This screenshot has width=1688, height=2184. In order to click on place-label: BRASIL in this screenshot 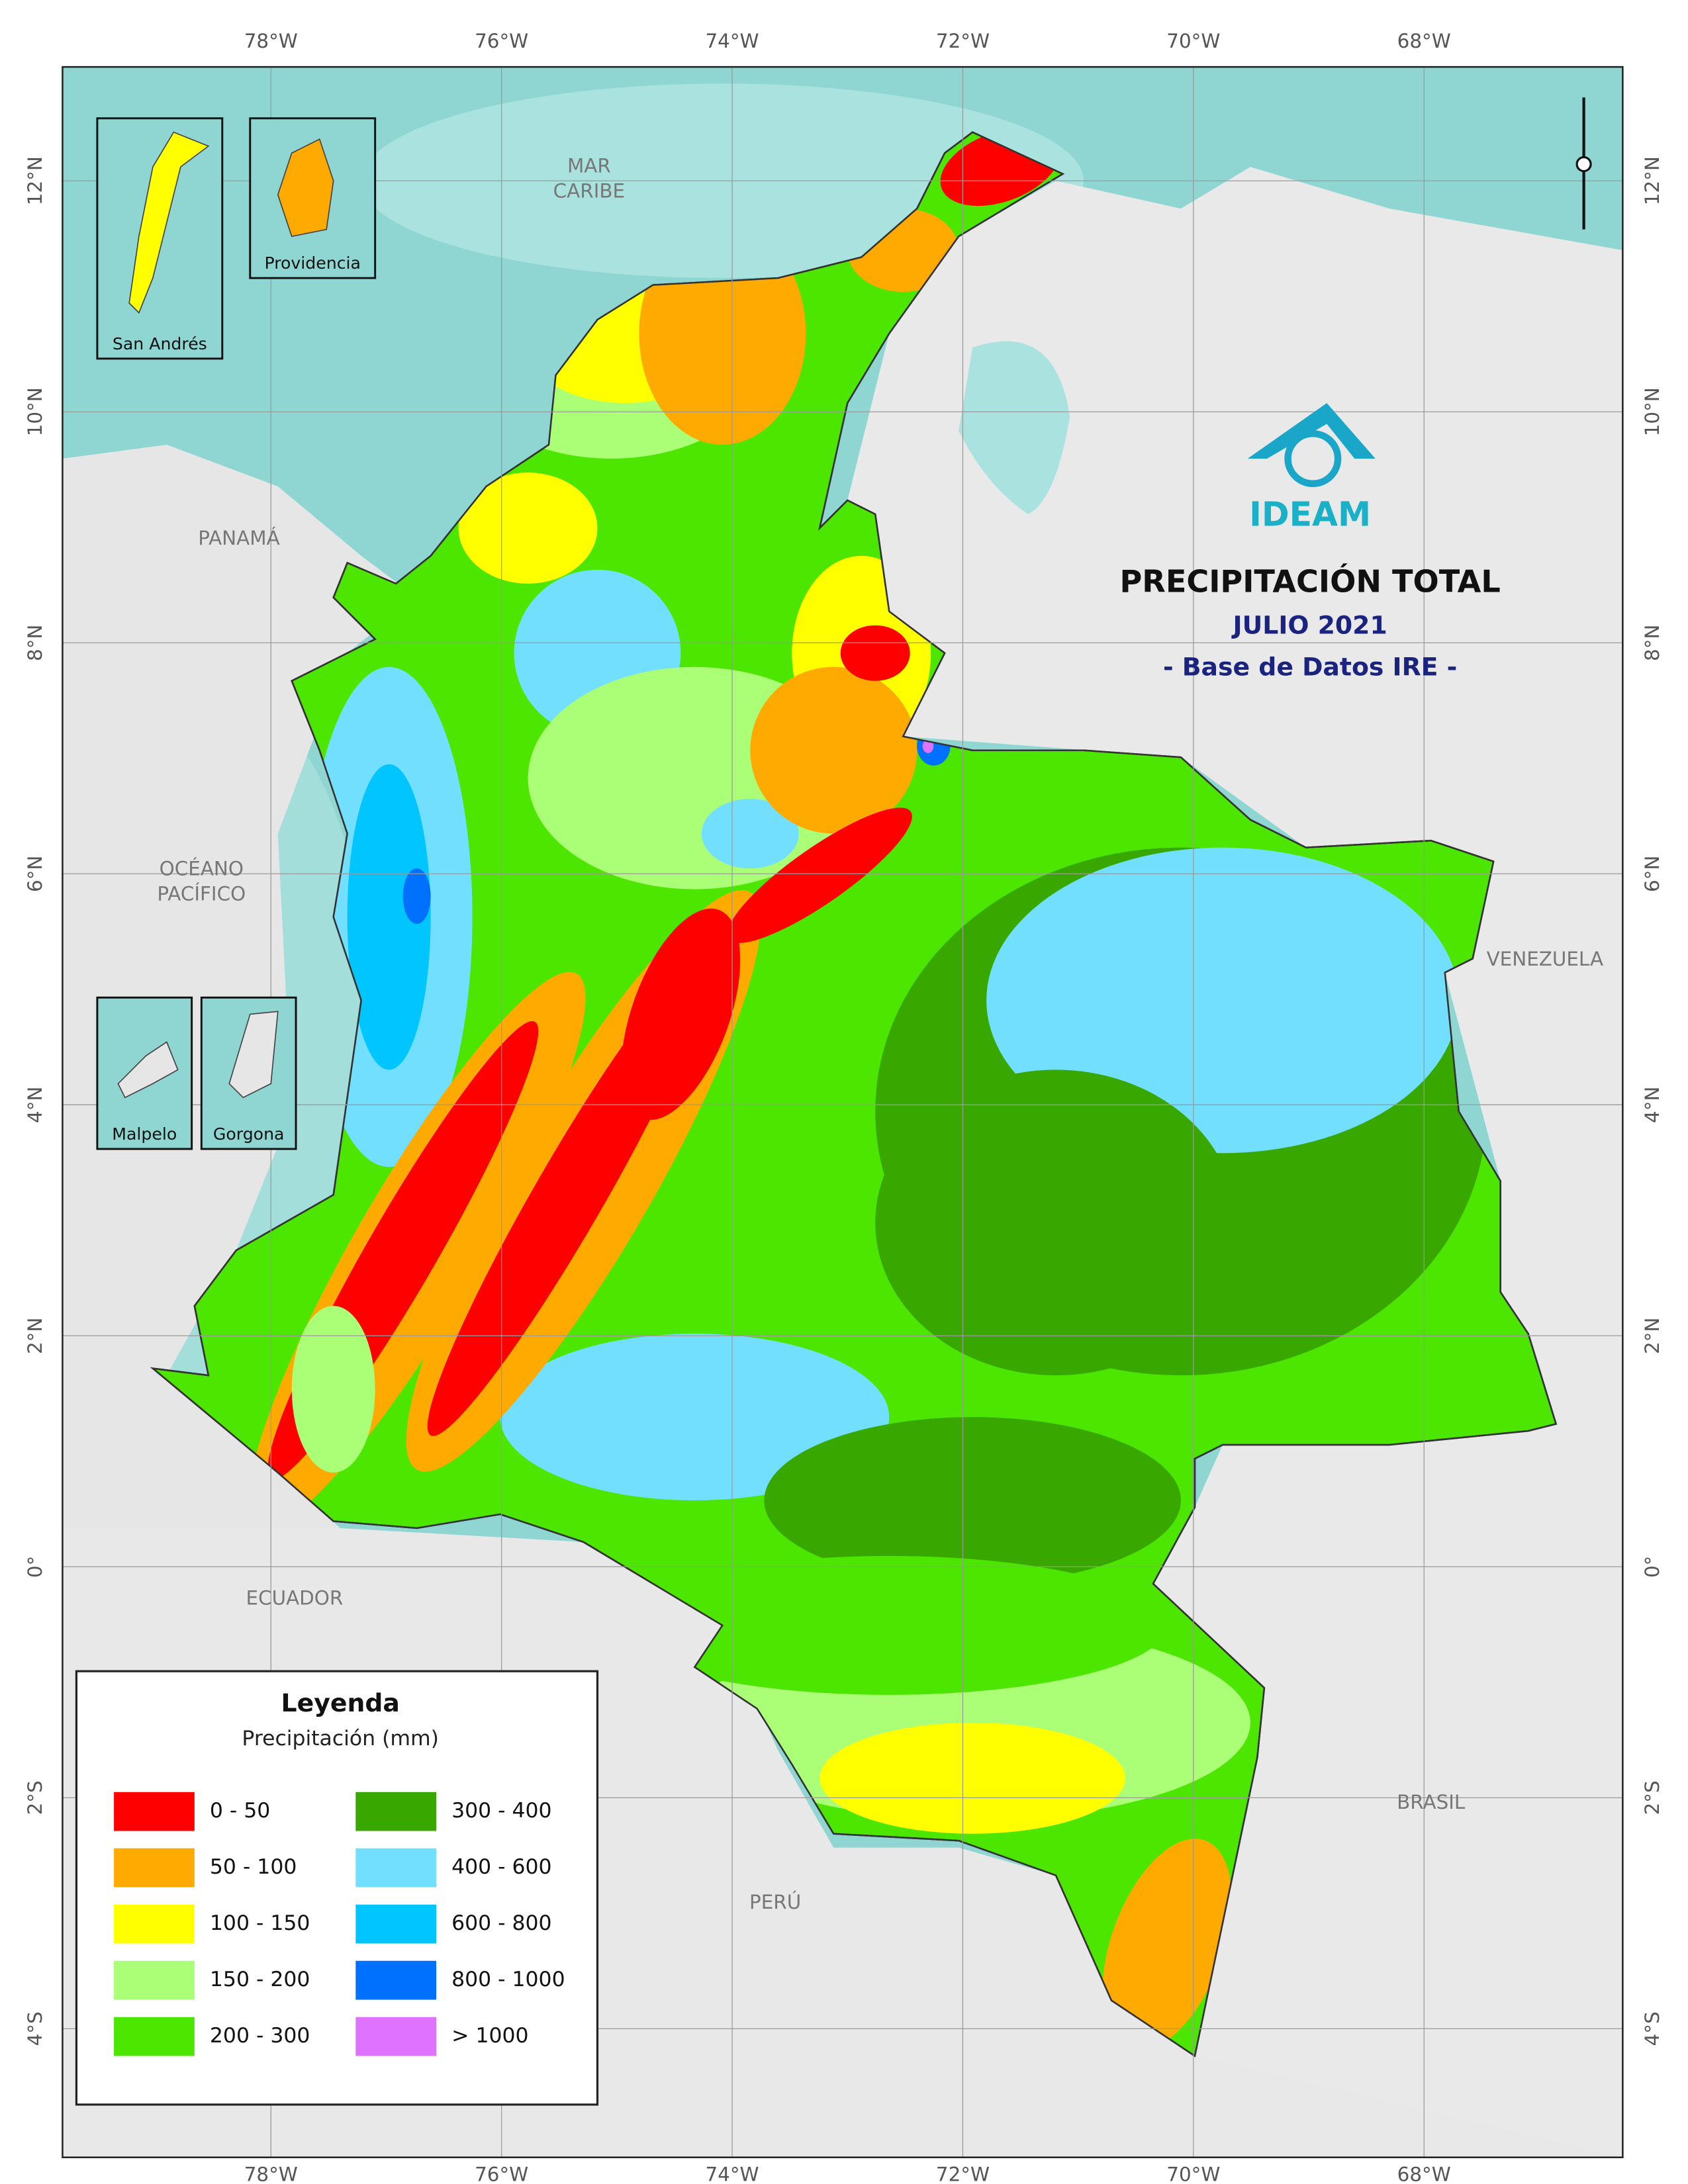, I will do `click(1431, 1802)`.